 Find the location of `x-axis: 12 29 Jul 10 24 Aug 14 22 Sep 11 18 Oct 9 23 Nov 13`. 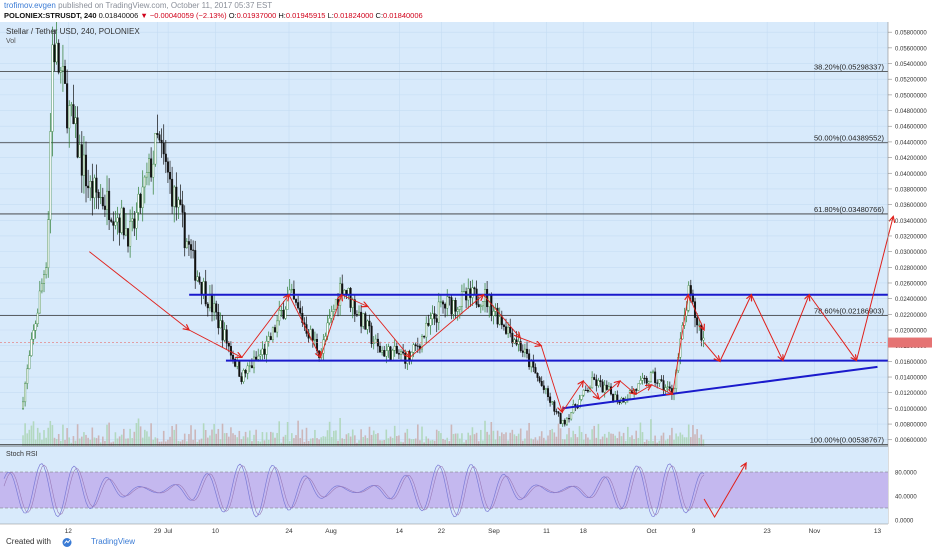

x-axis: 12 29 Jul 10 24 Aug 14 22 Sep 11 18 Oct 9 23 Nov 13 is located at coordinates (466, 529).